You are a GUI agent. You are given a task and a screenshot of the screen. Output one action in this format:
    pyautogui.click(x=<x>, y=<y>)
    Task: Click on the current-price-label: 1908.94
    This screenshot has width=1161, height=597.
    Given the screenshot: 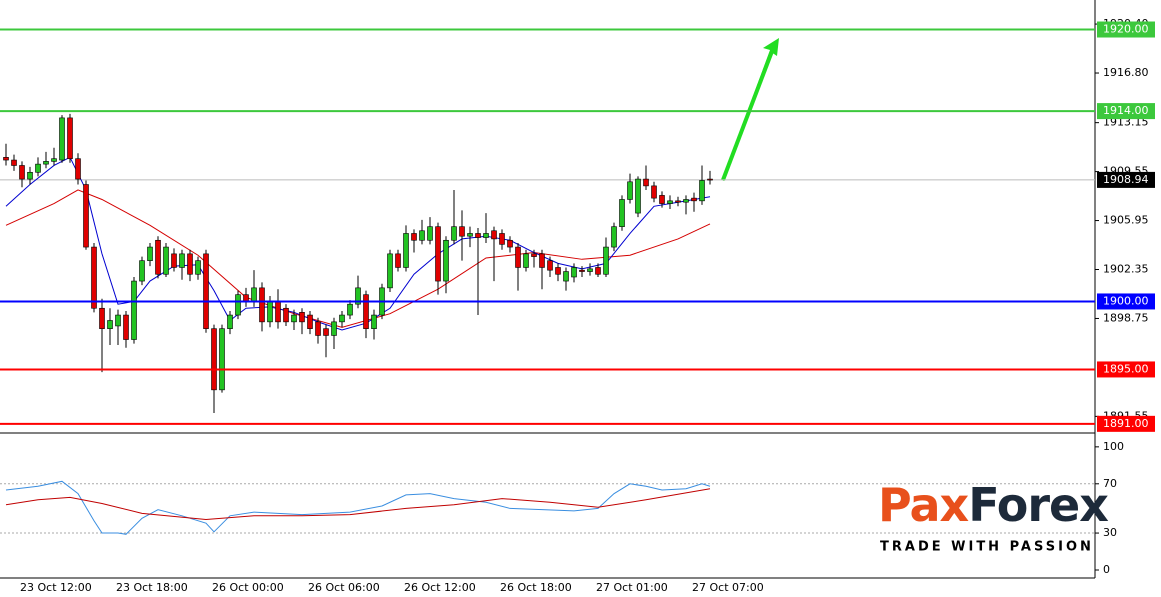 What is the action you would take?
    pyautogui.click(x=1126, y=179)
    